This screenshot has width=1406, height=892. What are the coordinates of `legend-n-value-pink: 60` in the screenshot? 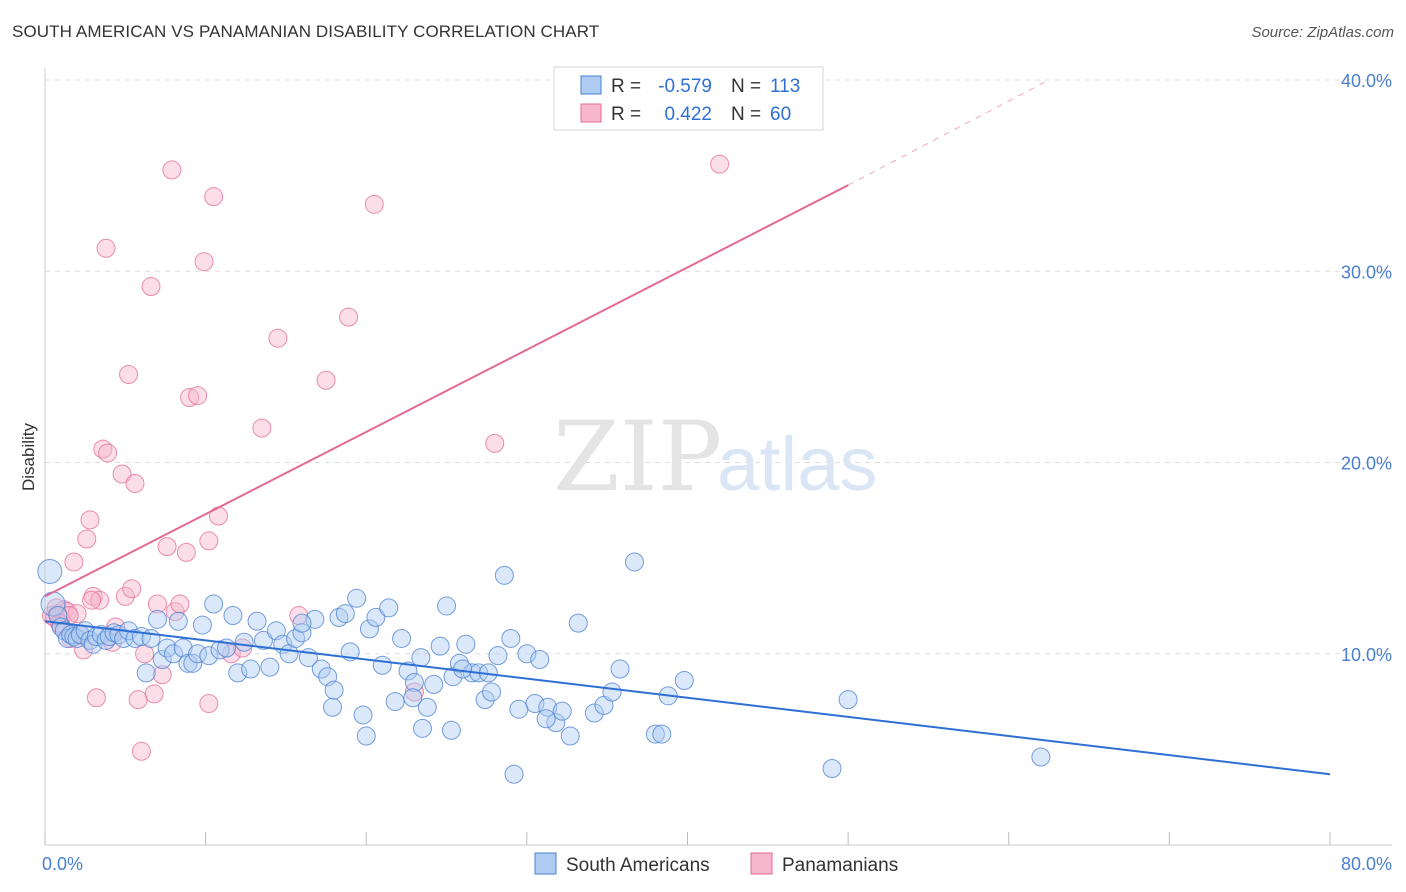 It's located at (780, 114).